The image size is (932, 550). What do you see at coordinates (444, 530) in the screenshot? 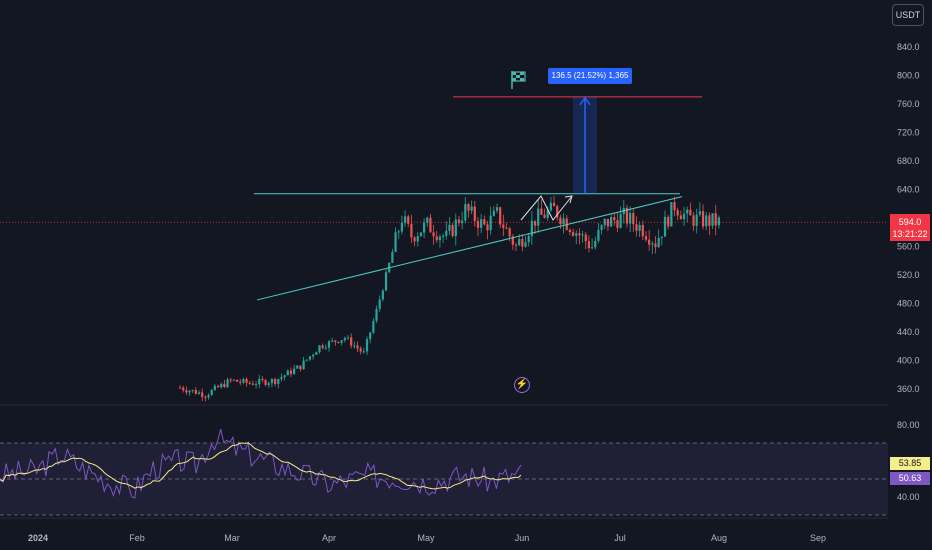
I see `time-axis: 2024 Feb Mar Apr May Jun Jul Aug Sep` at bounding box center [444, 530].